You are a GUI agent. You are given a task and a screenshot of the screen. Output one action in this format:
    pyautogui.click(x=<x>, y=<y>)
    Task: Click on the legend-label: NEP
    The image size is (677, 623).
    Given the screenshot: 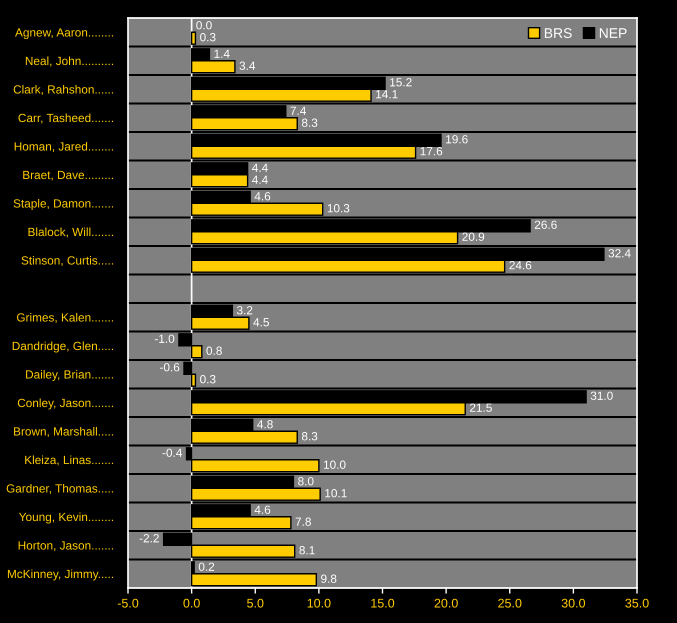 What is the action you would take?
    pyautogui.click(x=613, y=33)
    